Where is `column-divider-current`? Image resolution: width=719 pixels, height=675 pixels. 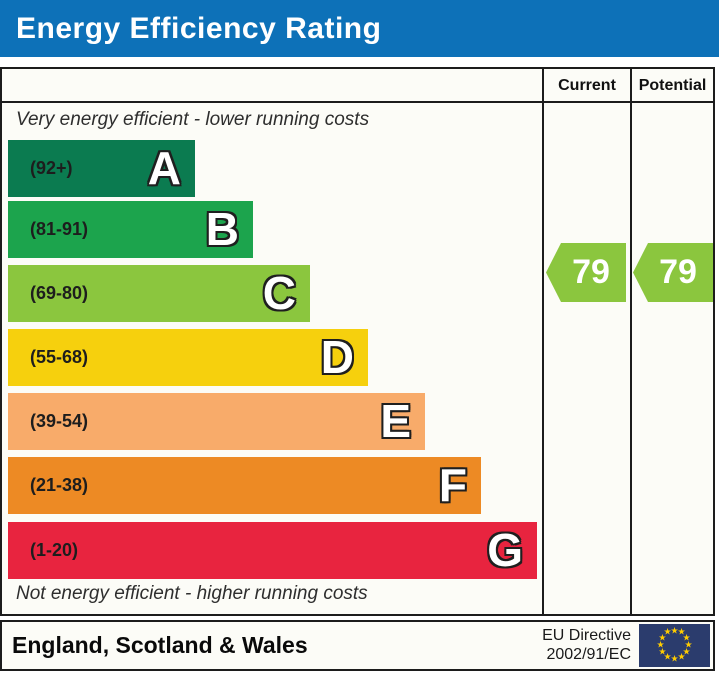 column-divider-current is located at coordinates (543, 341).